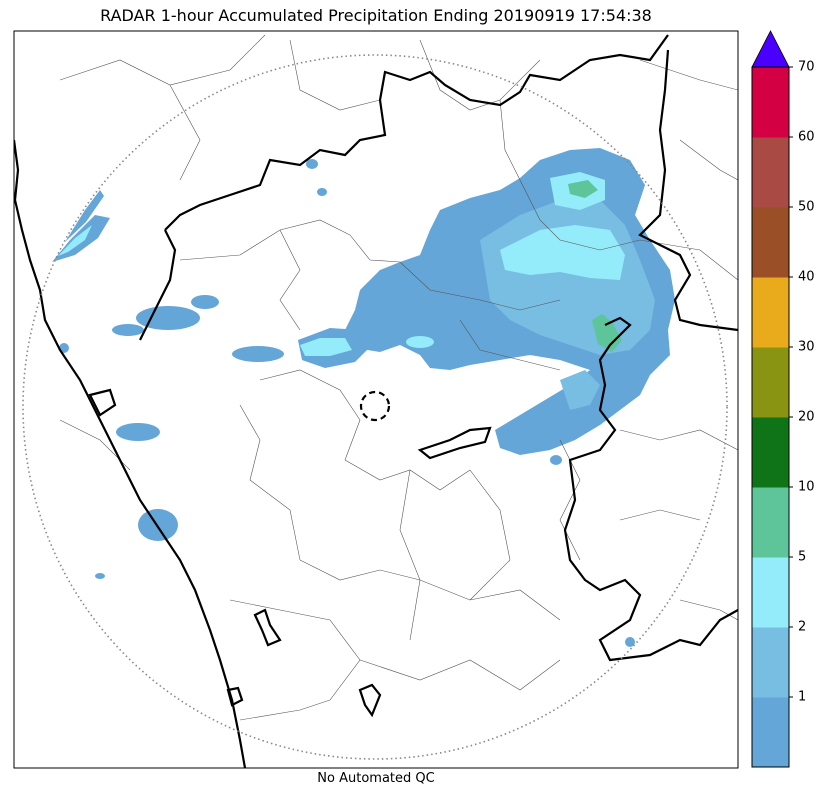 This screenshot has width=825, height=797. What do you see at coordinates (802, 697) in the screenshot?
I see `colorbar-tick-label: 1` at bounding box center [802, 697].